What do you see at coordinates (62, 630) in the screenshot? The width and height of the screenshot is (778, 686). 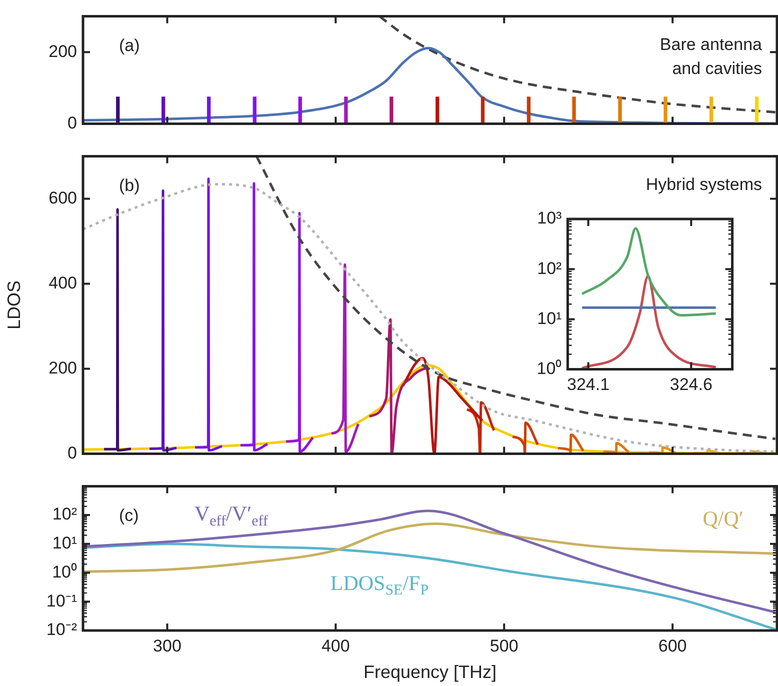 I see `y-tick-label: 10⁻²` at bounding box center [62, 630].